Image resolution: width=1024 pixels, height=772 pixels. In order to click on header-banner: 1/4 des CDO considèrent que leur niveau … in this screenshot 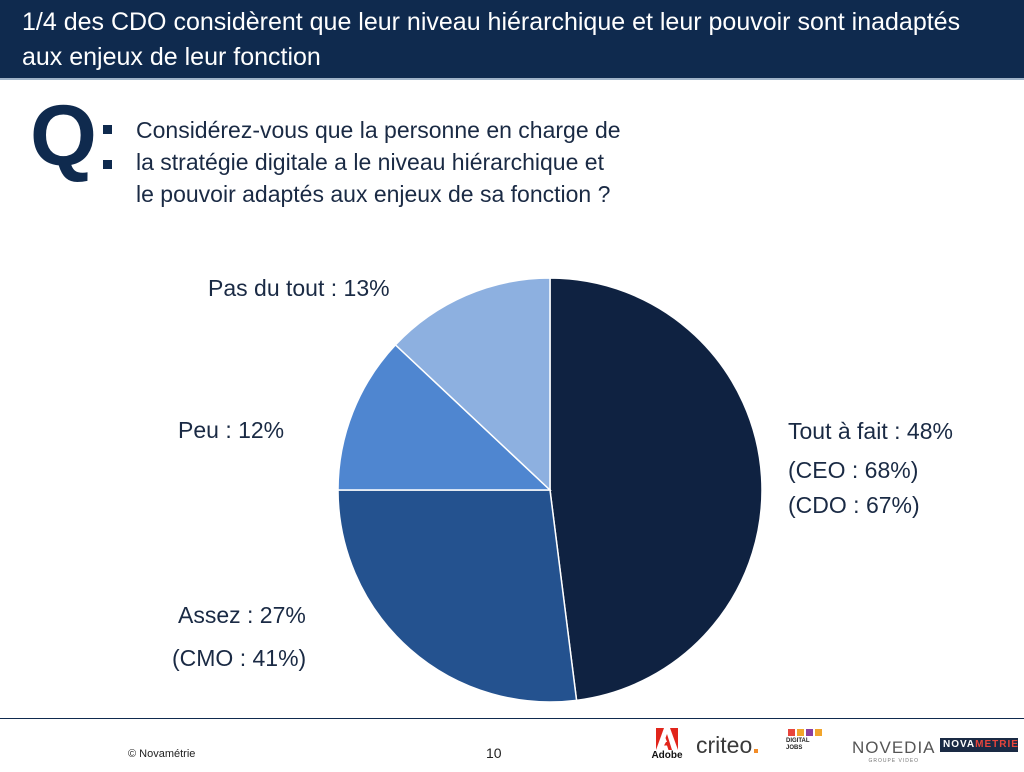, I will do `click(512, 40)`.